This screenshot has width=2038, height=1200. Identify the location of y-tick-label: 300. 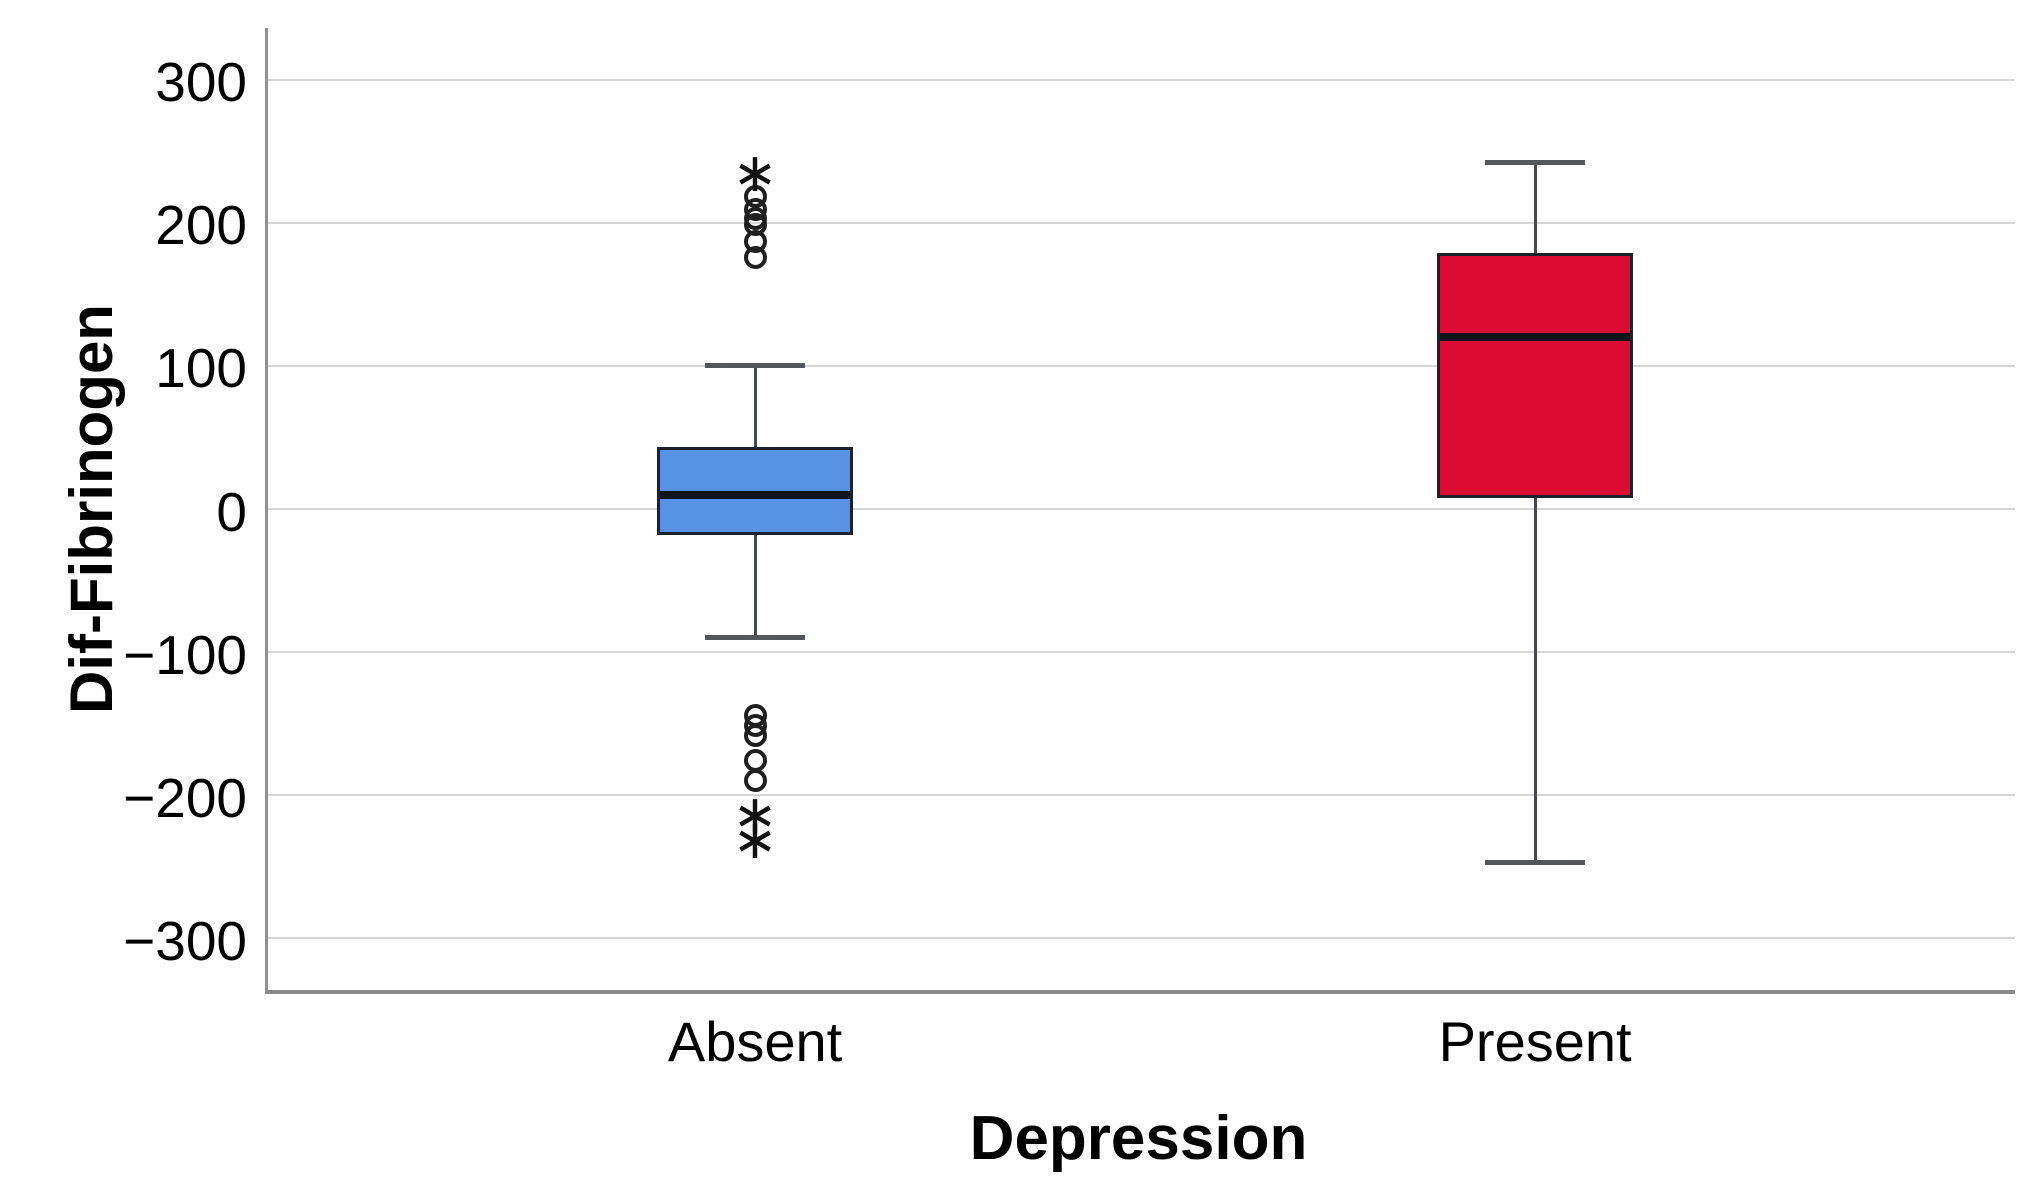
(201, 82).